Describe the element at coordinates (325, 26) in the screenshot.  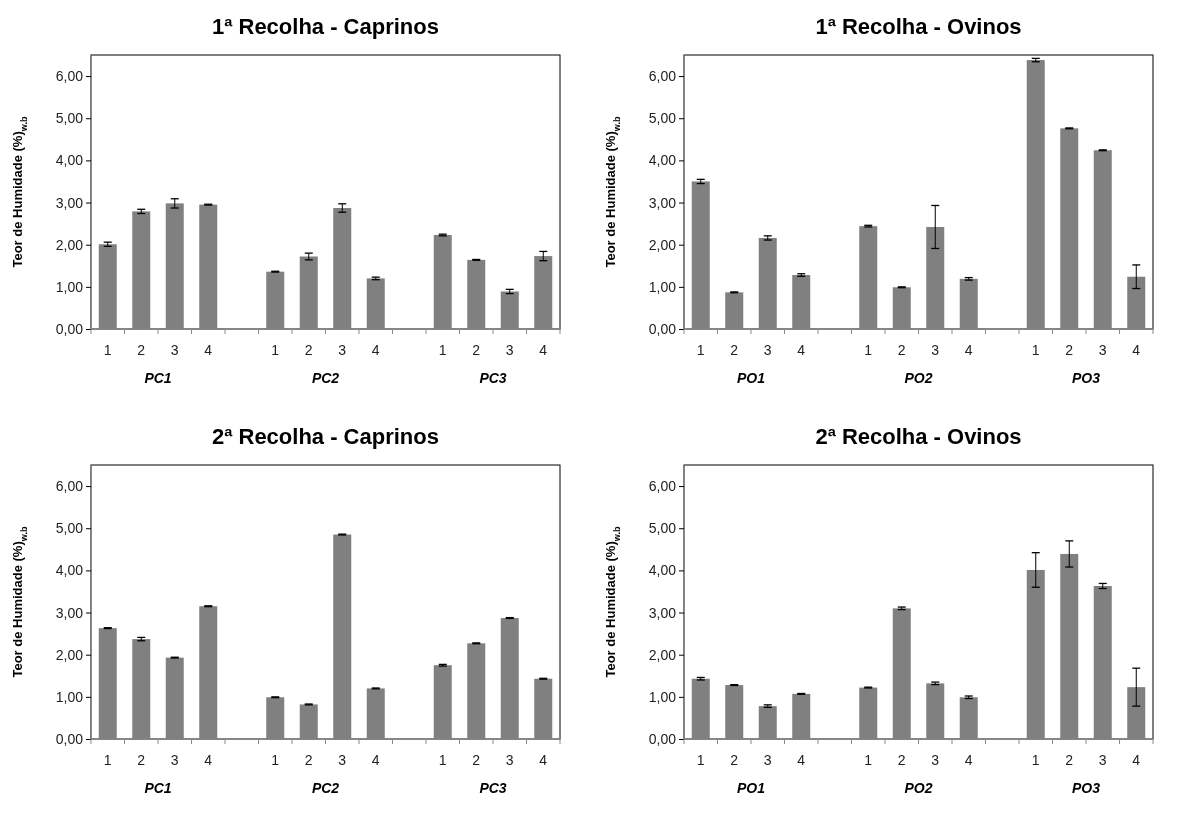
I see `chart-title: 1ª Recolha - Caprinos` at that location.